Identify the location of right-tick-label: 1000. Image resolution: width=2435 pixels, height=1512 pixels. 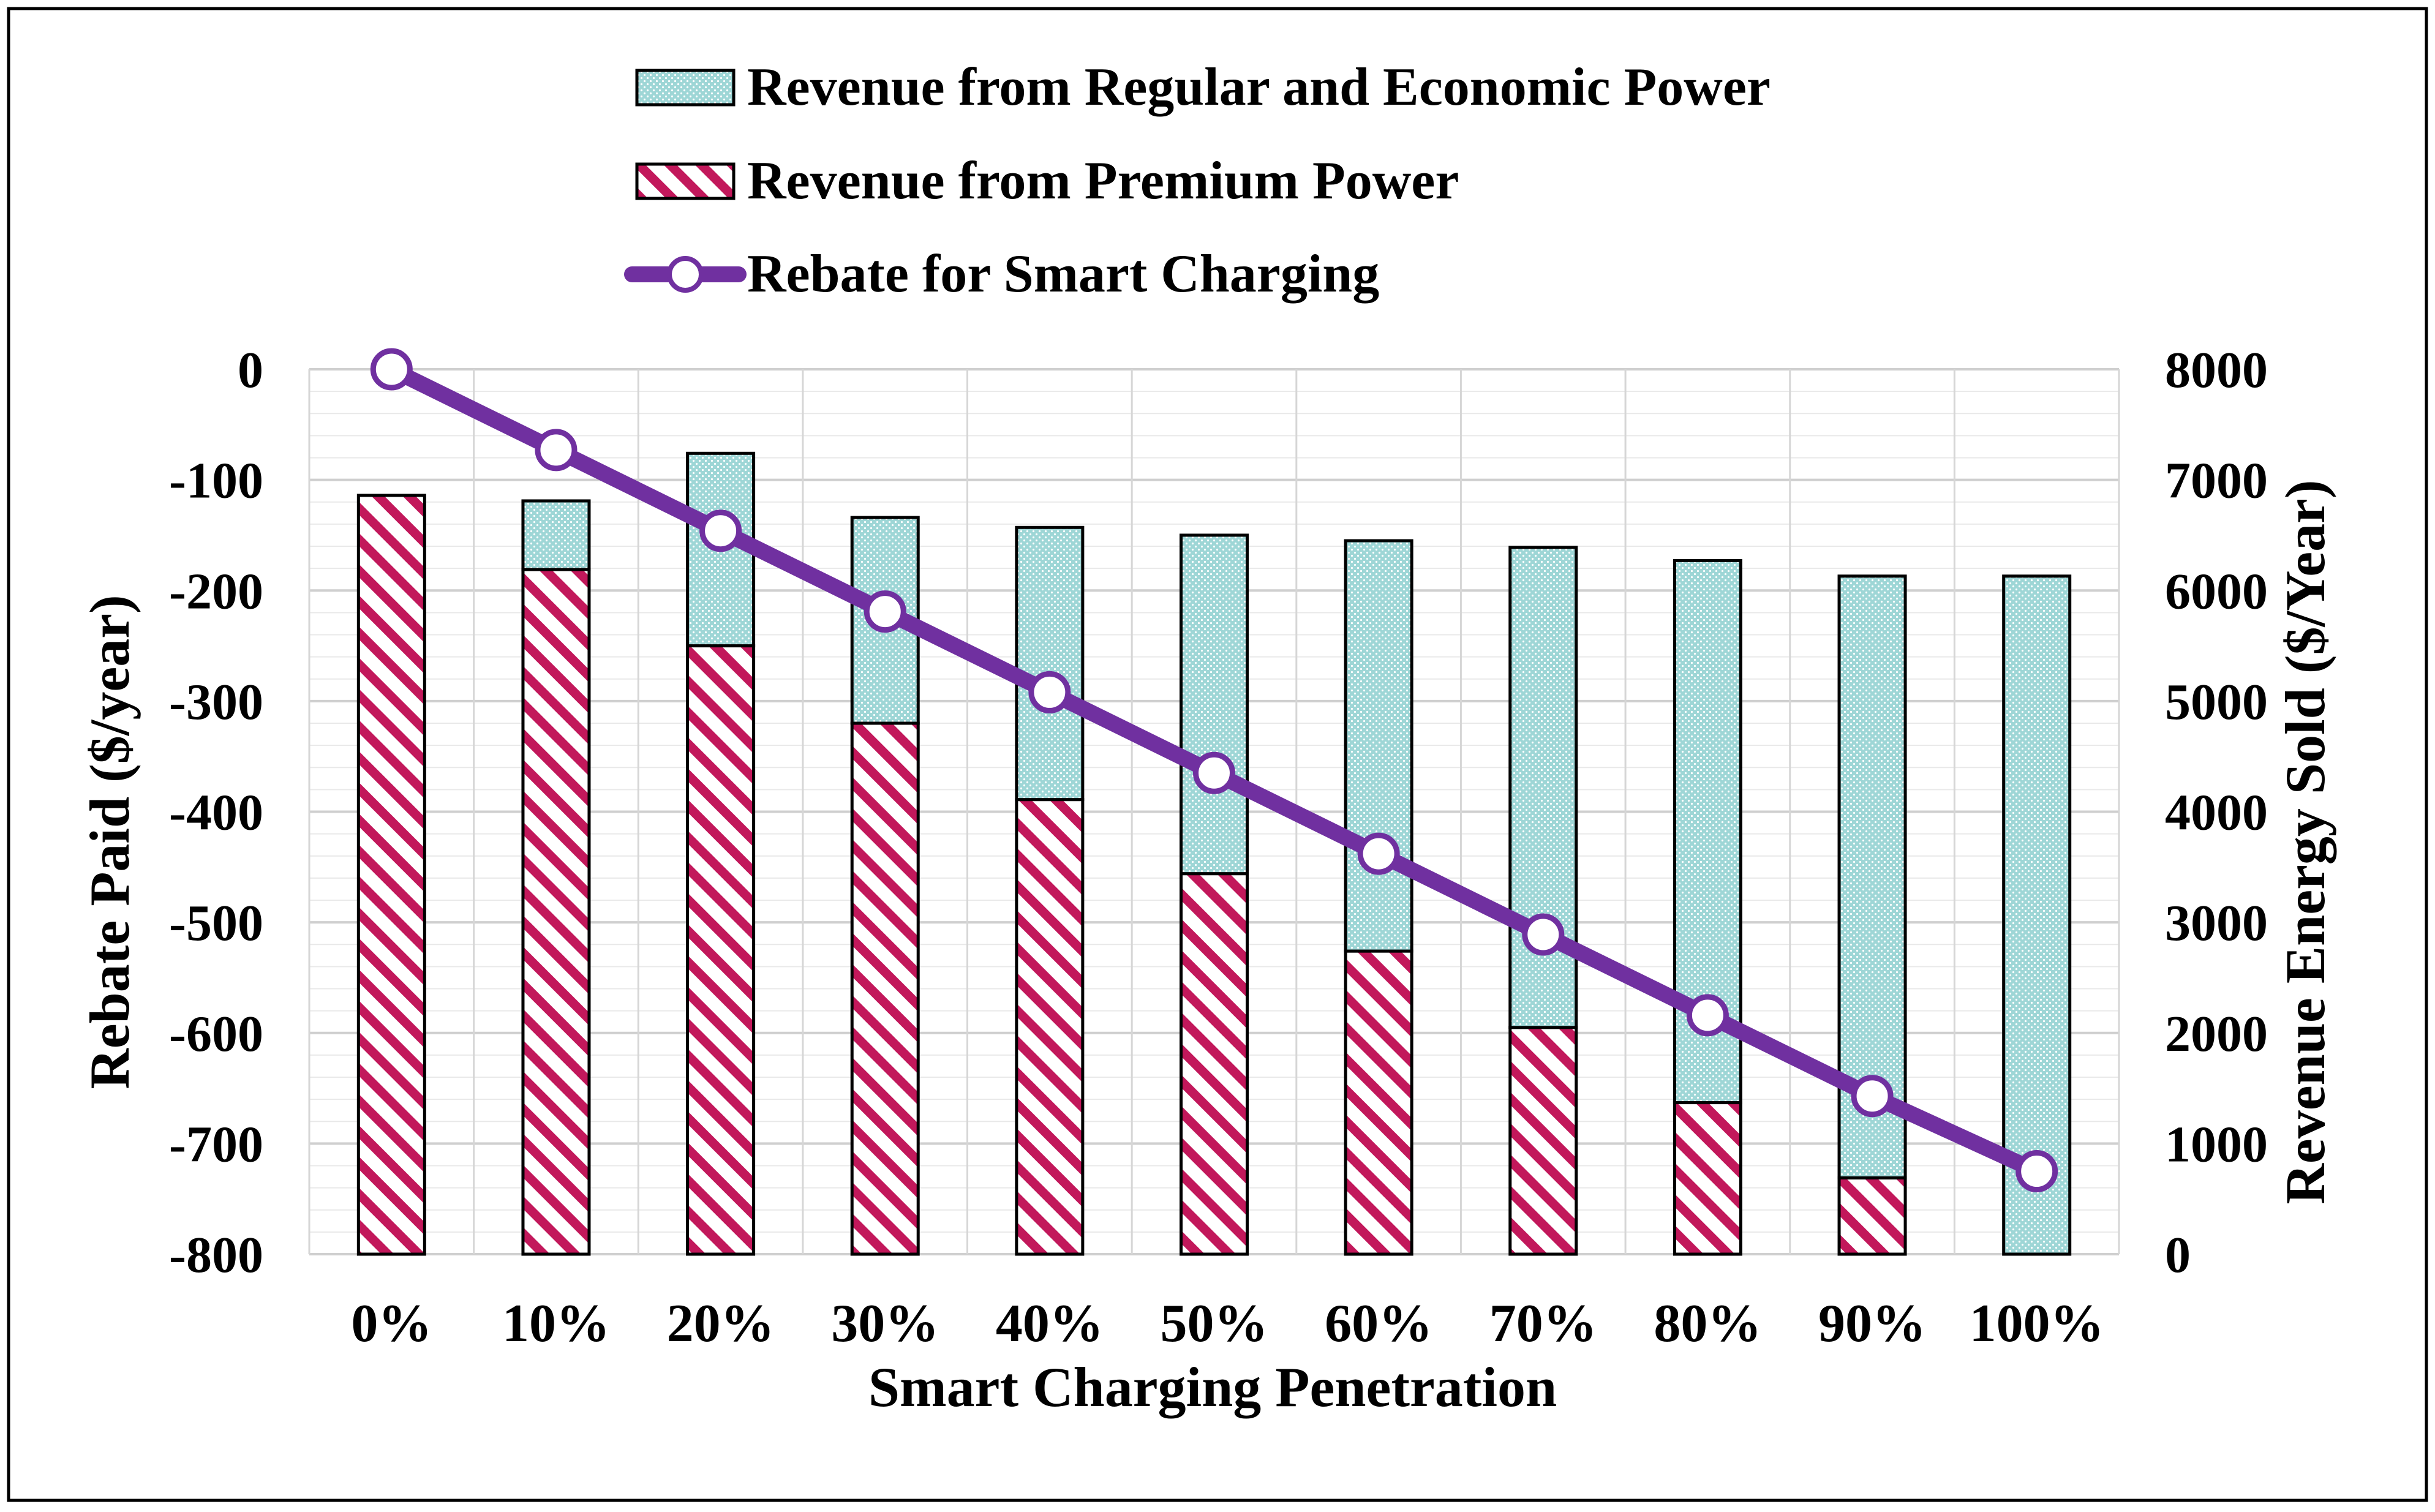
(2216, 1144).